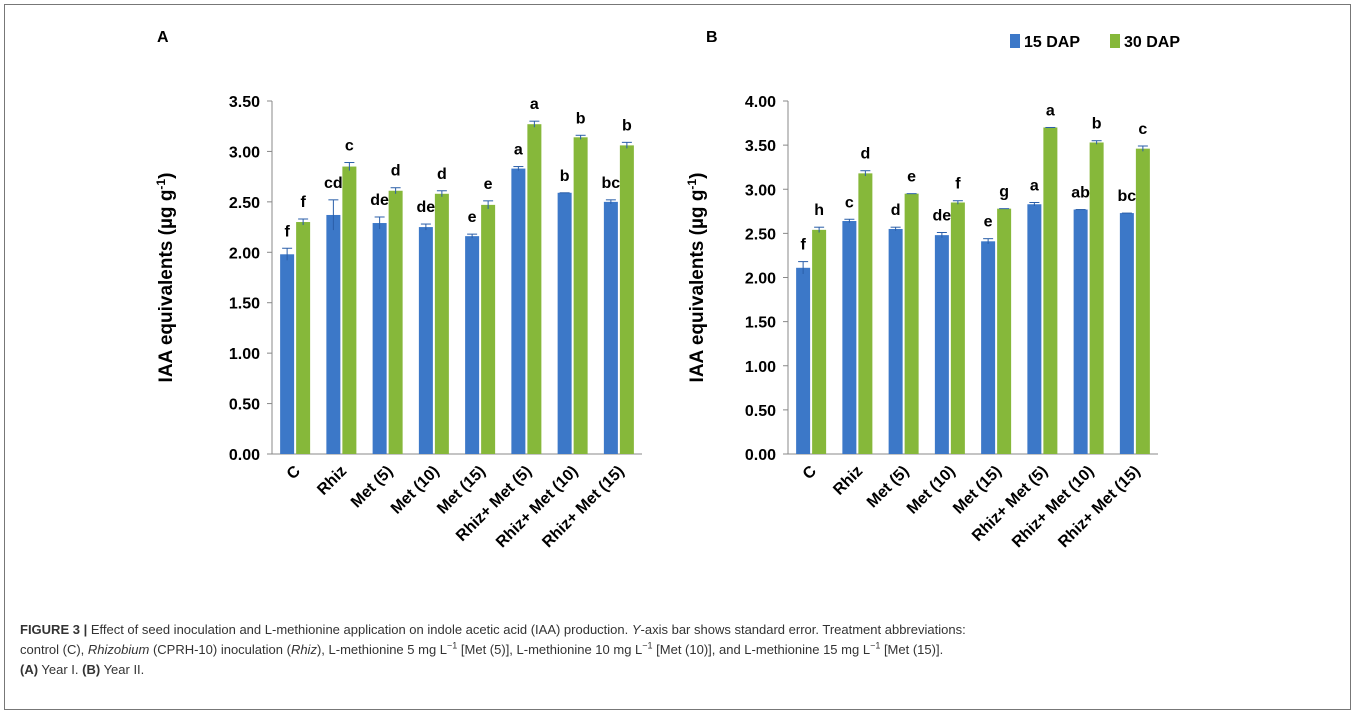  Describe the element at coordinates (118, 649) in the screenshot. I see `caption-text: Rhizobium` at that location.